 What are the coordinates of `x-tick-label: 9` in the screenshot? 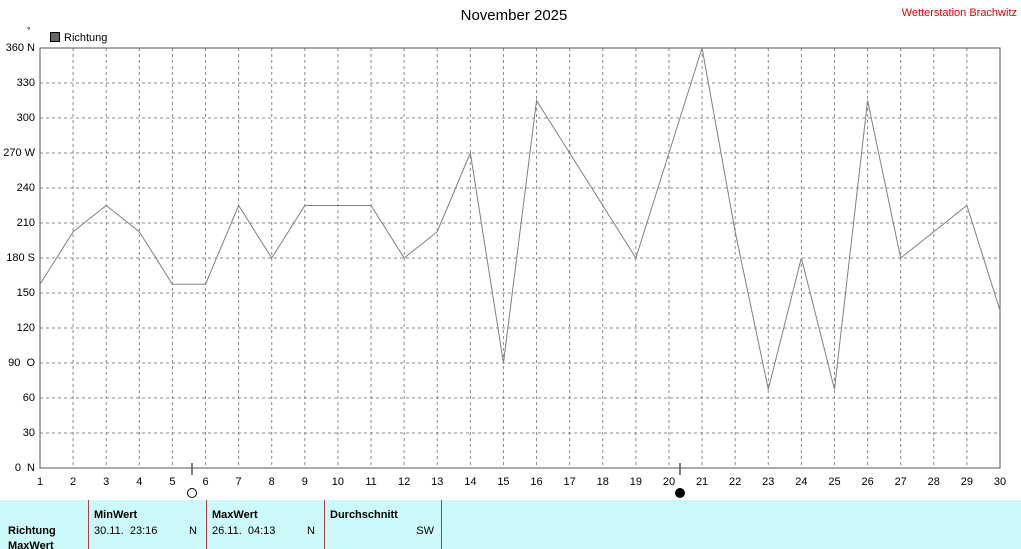 It's located at (305, 482).